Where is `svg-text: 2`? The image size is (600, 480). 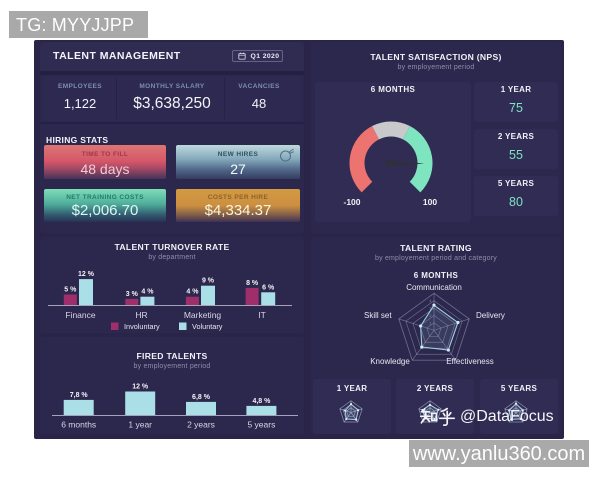
svg-text: 2 is located at coordinates (430, 315).